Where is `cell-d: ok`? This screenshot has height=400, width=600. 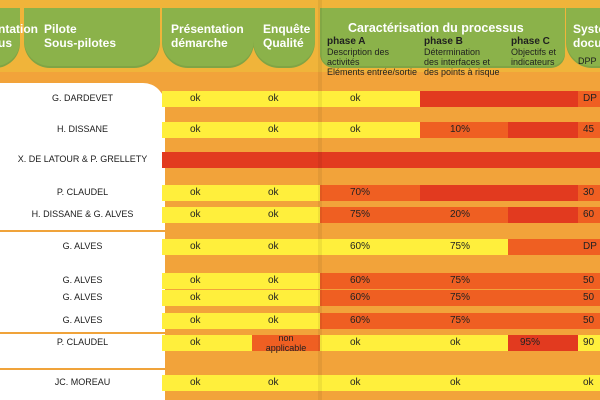 cell-d: ok is located at coordinates (588, 382).